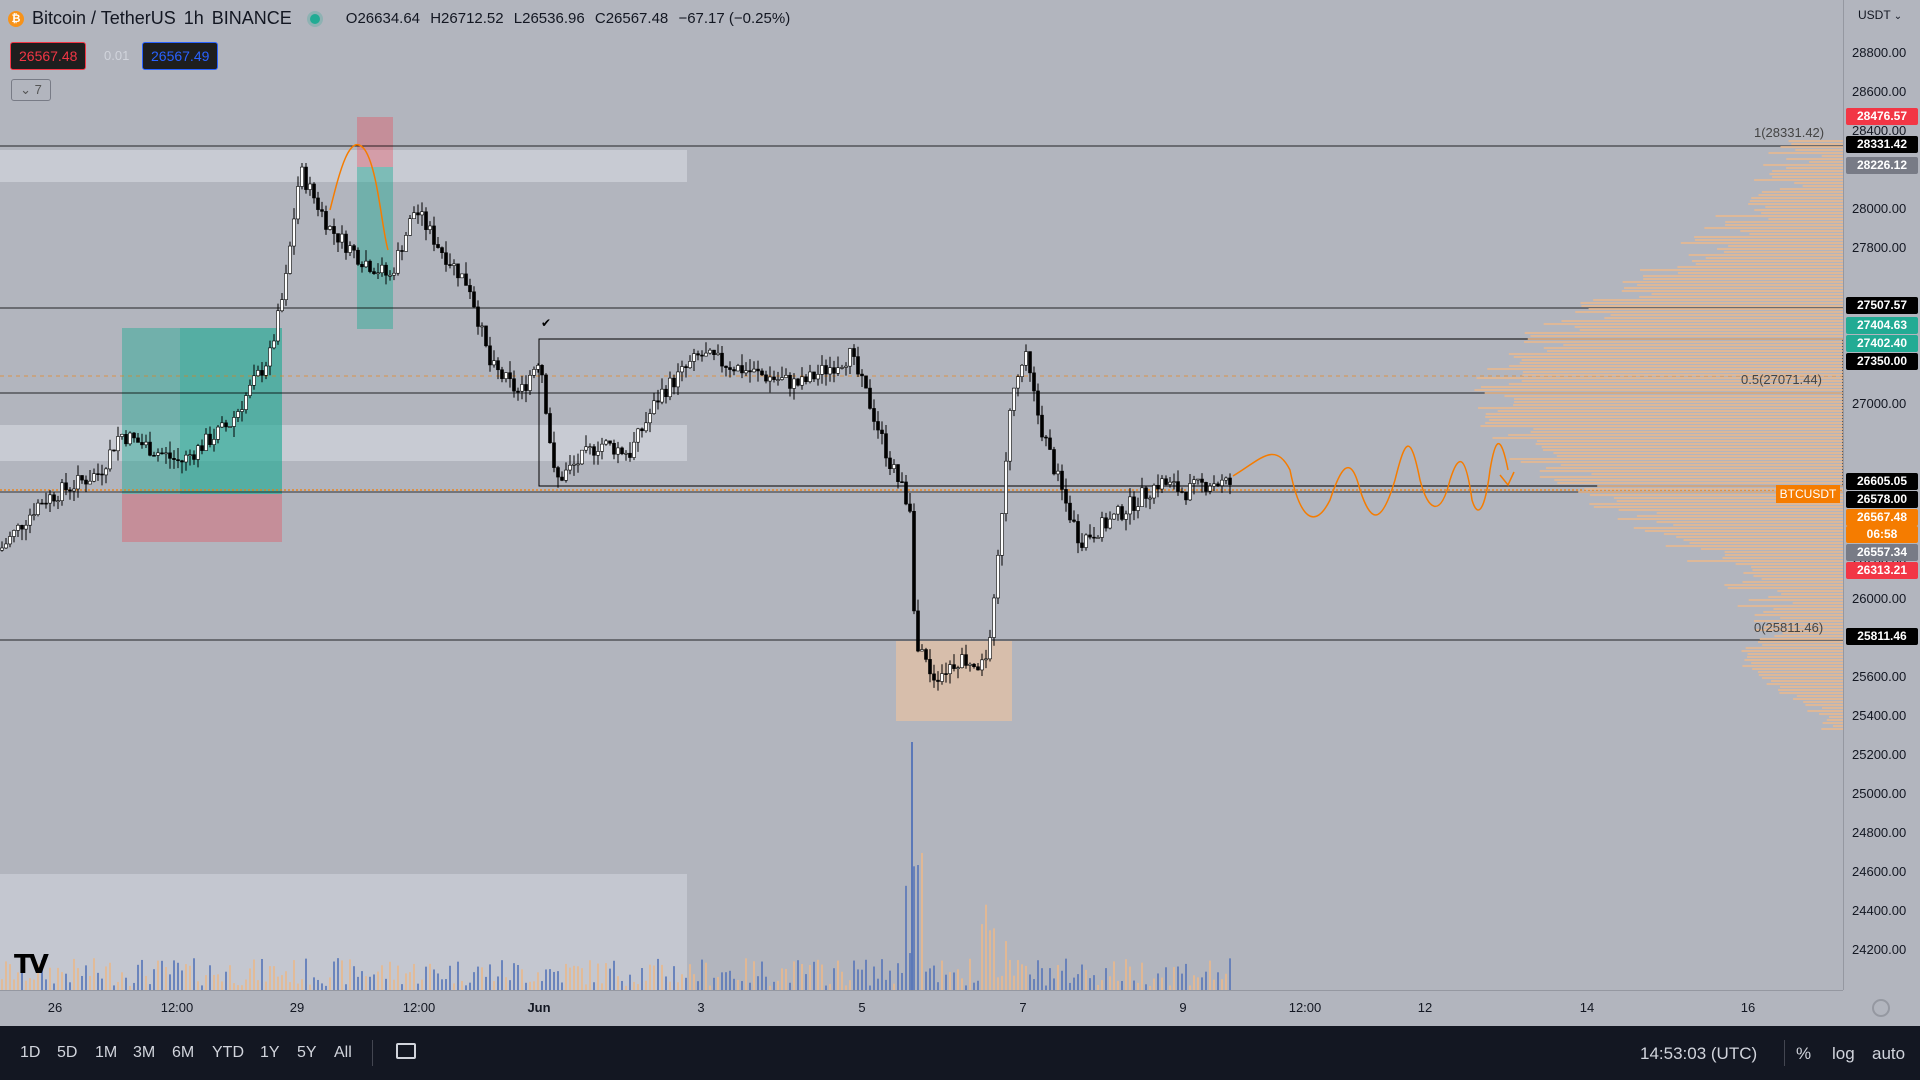  Describe the element at coordinates (307, 1053) in the screenshot. I see `timeframe-button: 5Y` at that location.